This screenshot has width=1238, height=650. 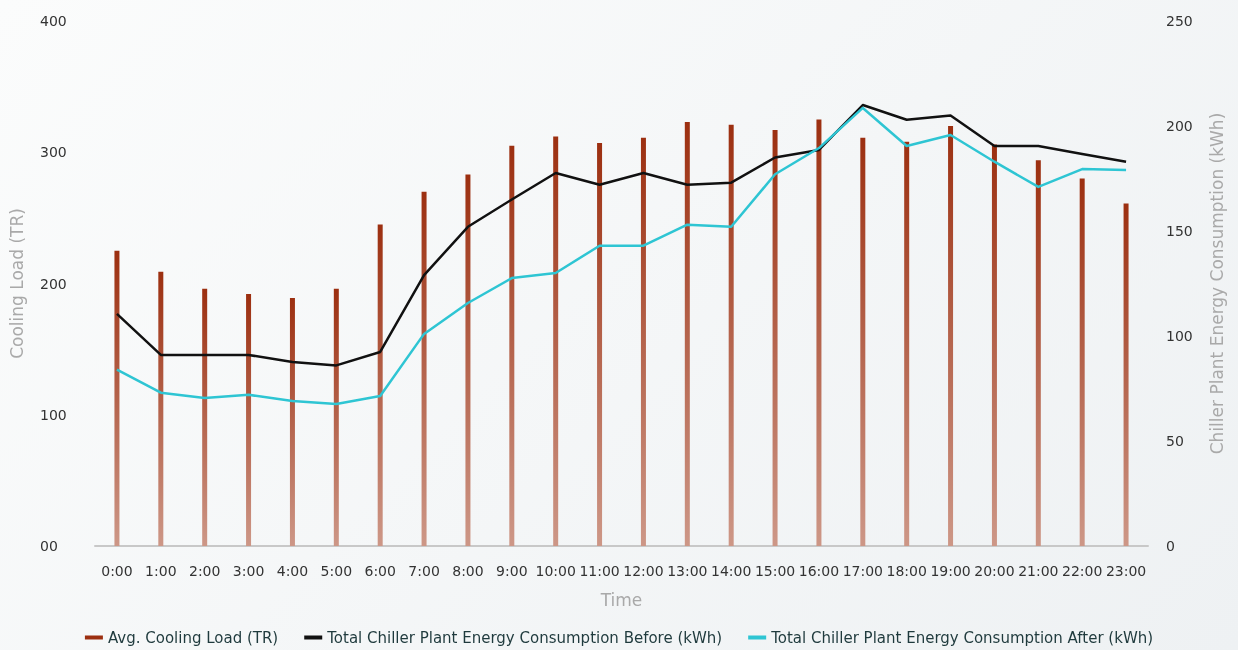 What do you see at coordinates (862, 571) in the screenshot?
I see `x-tick-label: 17:00` at bounding box center [862, 571].